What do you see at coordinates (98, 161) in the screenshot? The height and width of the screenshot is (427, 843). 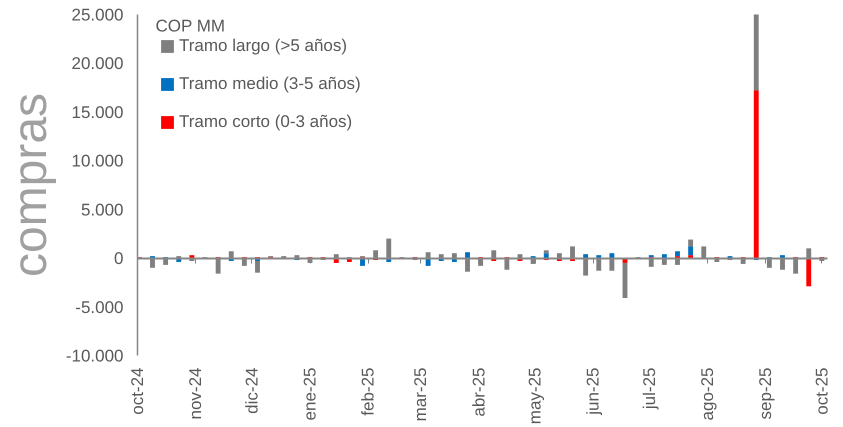 I see `y-tick-label: 10.000` at bounding box center [98, 161].